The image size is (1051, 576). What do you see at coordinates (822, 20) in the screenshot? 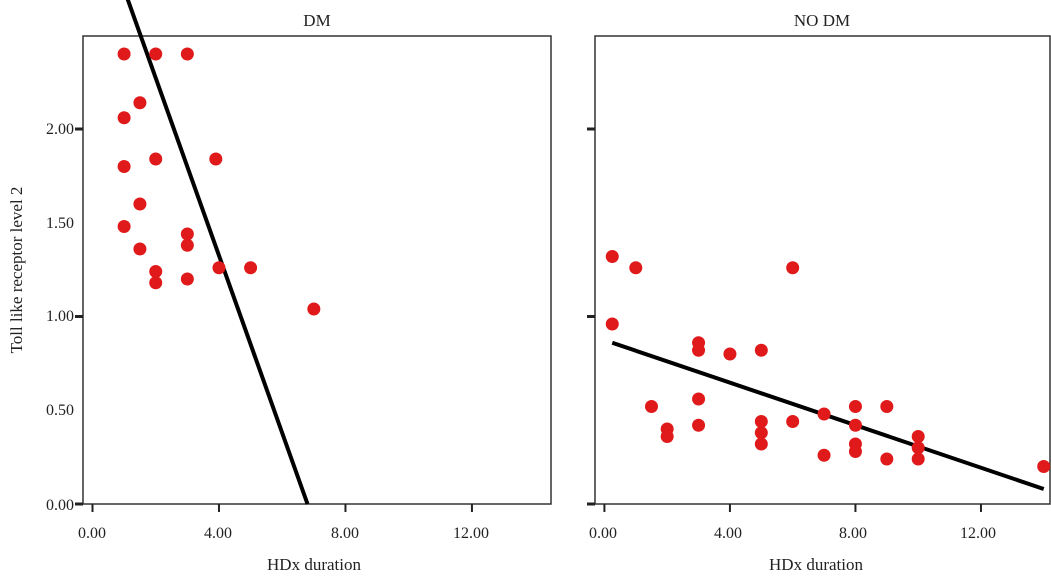
I see `panel-title-no-dm: NO DM` at bounding box center [822, 20].